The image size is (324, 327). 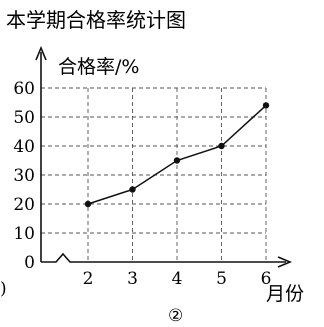 What do you see at coordinates (41, 53) in the screenshot?
I see `y-axis-arrow` at bounding box center [41, 53].